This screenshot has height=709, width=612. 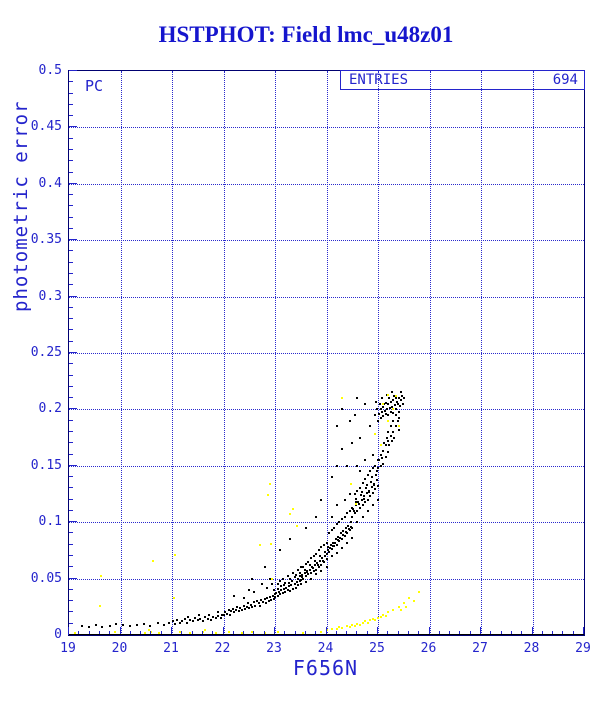 I want to click on chip-label: PC, so click(x=94, y=86).